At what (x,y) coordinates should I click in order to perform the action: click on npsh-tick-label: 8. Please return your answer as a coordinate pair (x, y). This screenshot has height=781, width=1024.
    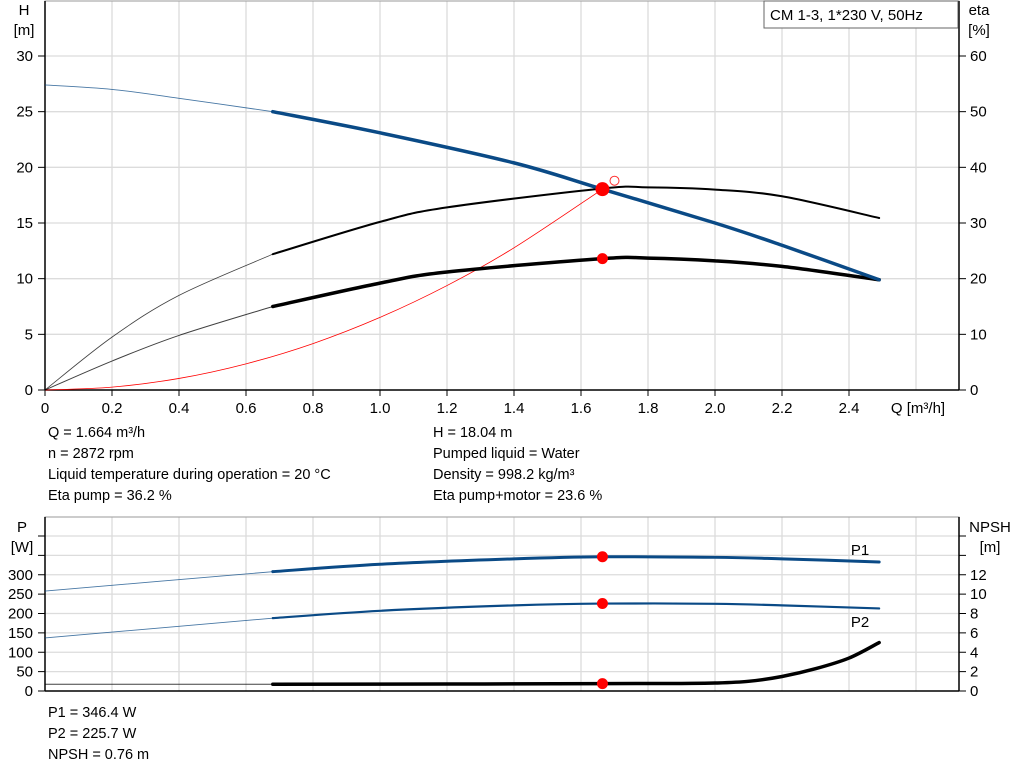
    Looking at the image, I should click on (974, 614).